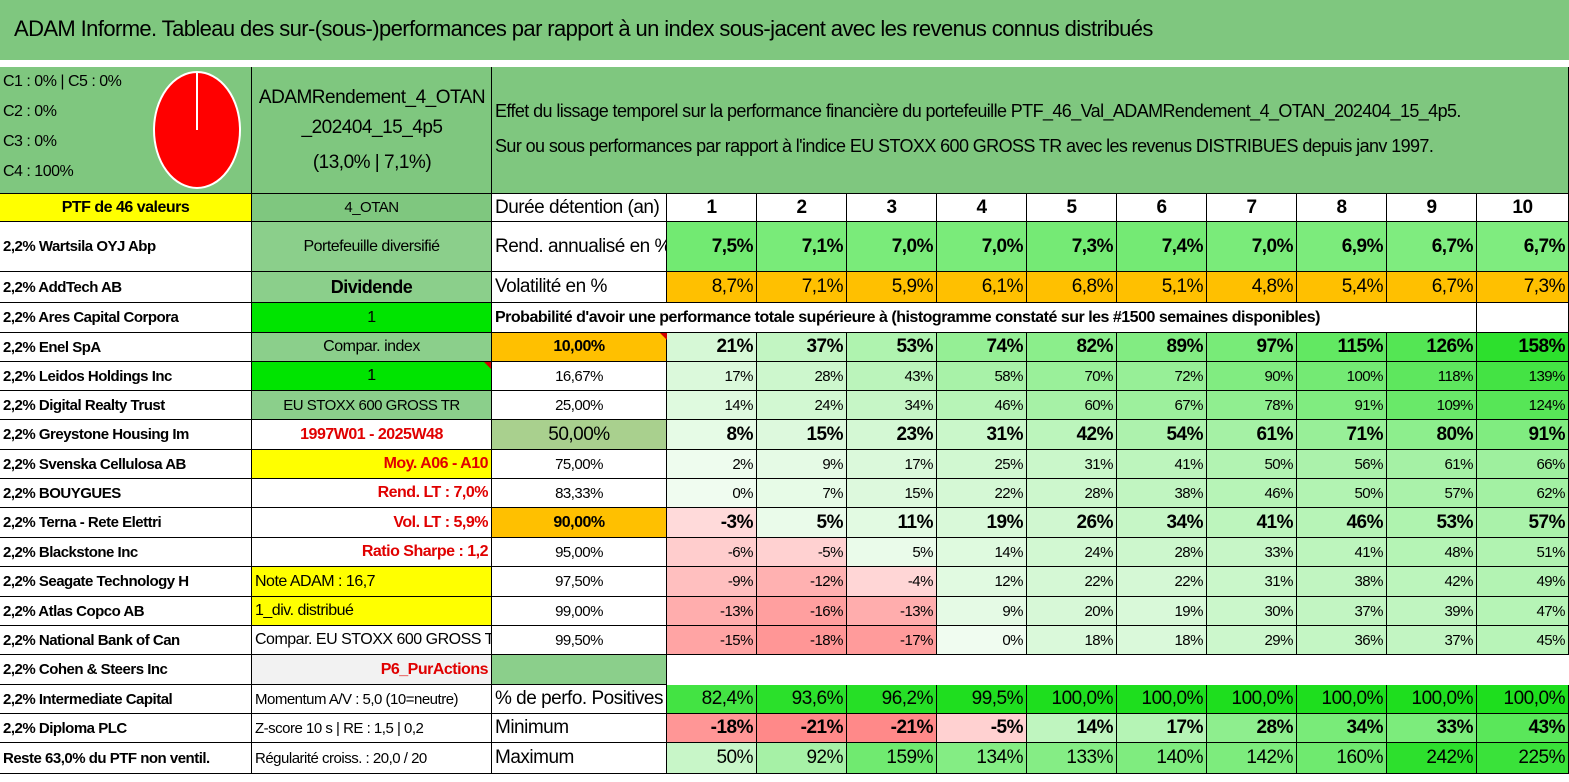 This screenshot has height=782, width=1569. Describe the element at coordinates (892, 347) in the screenshot. I see `probability-value: 53%` at that location.